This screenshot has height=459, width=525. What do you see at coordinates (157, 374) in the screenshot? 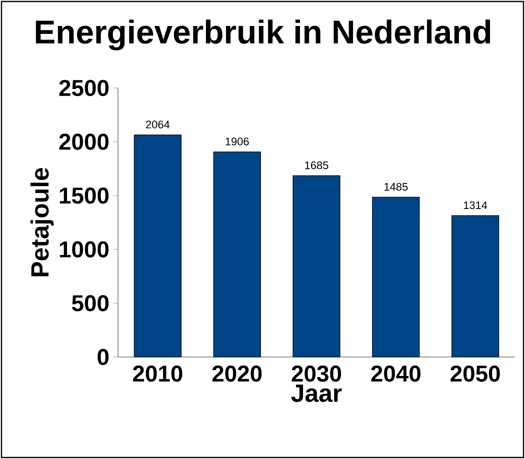
I see `x-tick-label: 2010` at bounding box center [157, 374].